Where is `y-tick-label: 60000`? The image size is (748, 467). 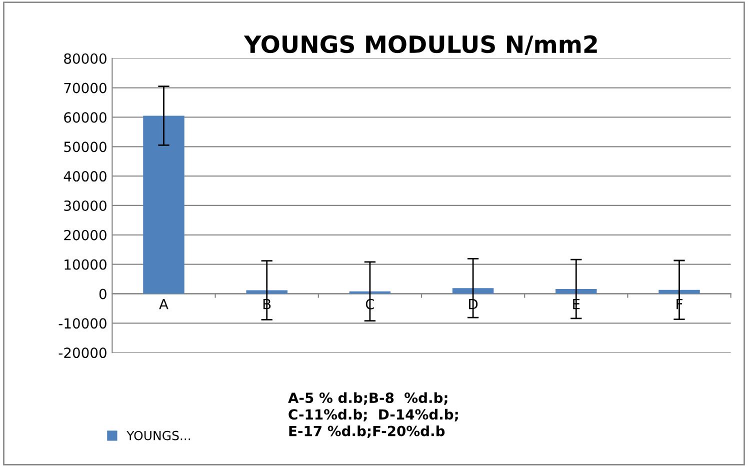 y-tick-label: 60000 is located at coordinates (85, 117).